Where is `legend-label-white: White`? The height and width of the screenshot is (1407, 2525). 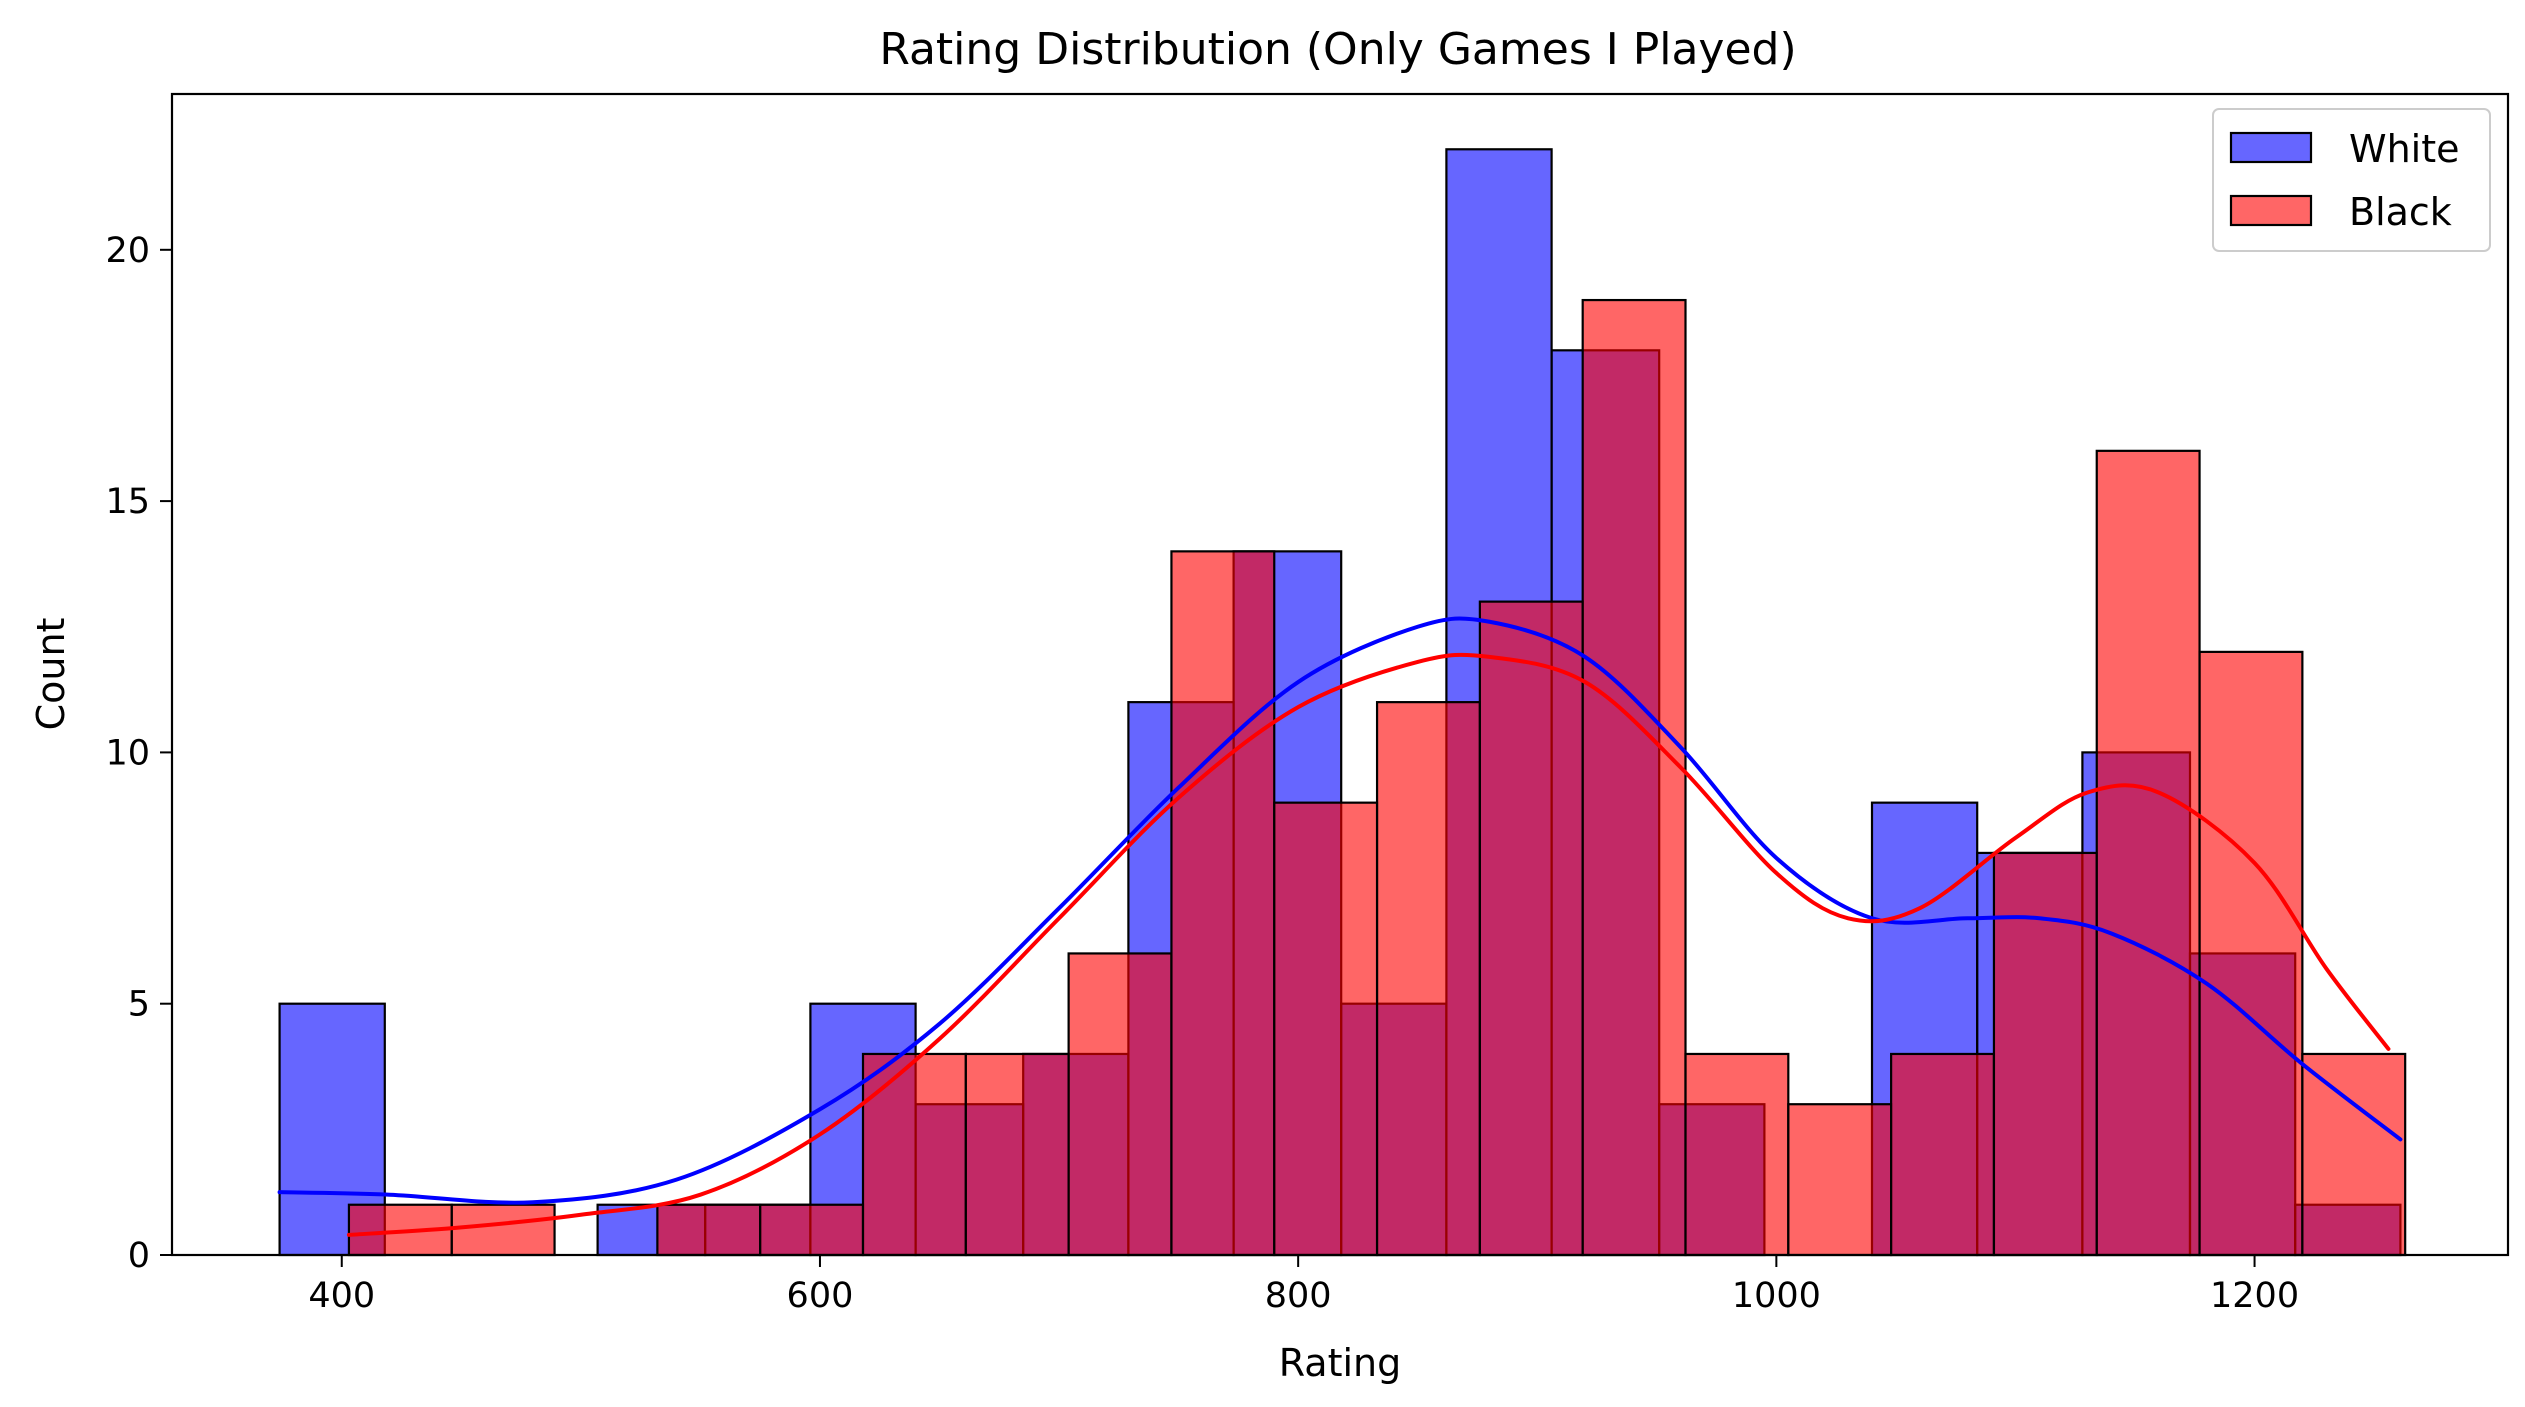
legend-label-white: White is located at coordinates (2404, 149).